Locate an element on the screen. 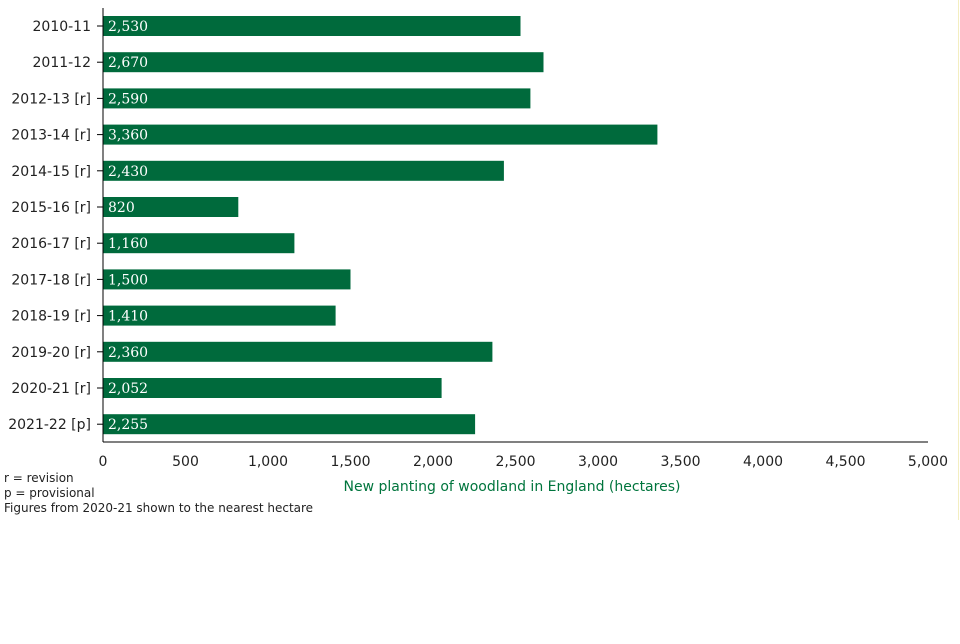  x-tick-label: 4,500 is located at coordinates (845, 462).